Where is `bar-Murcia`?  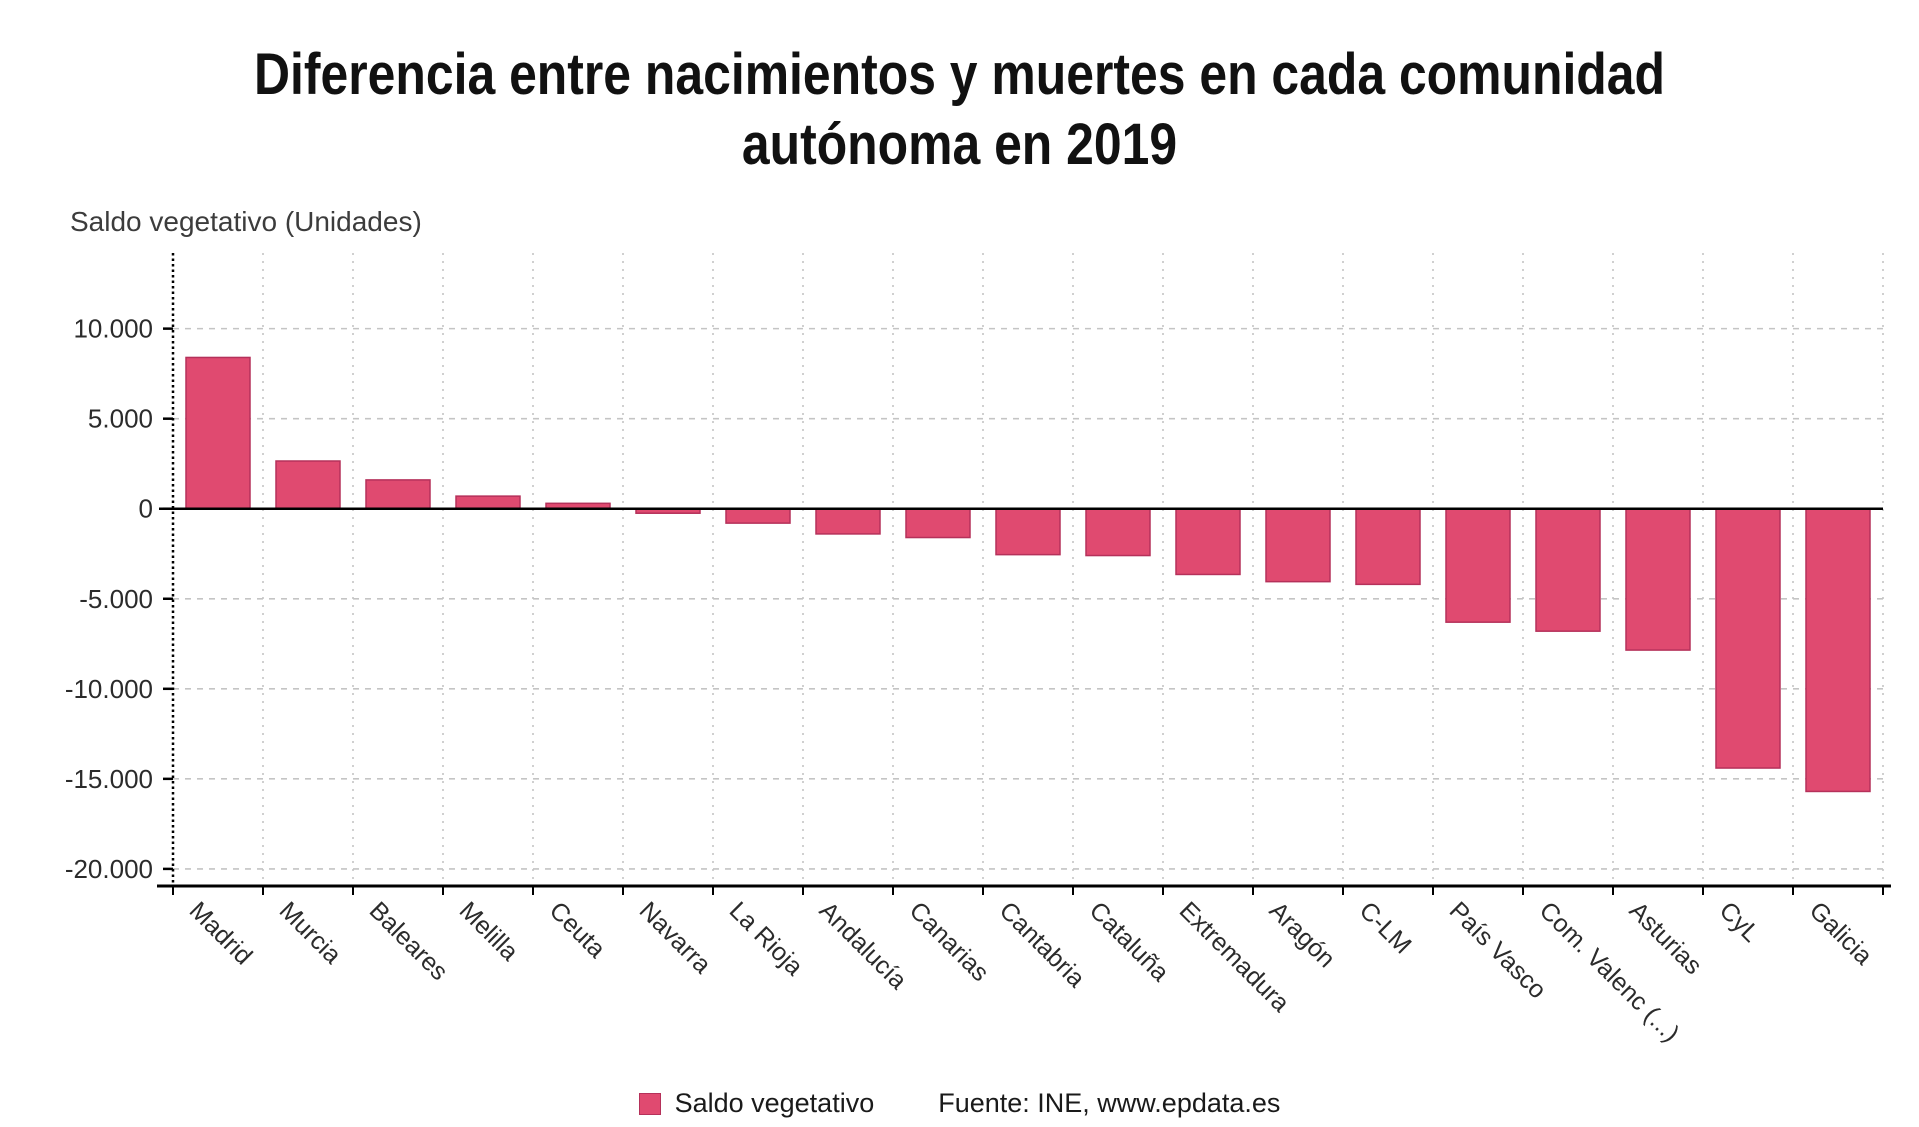
bar-Murcia is located at coordinates (308, 485).